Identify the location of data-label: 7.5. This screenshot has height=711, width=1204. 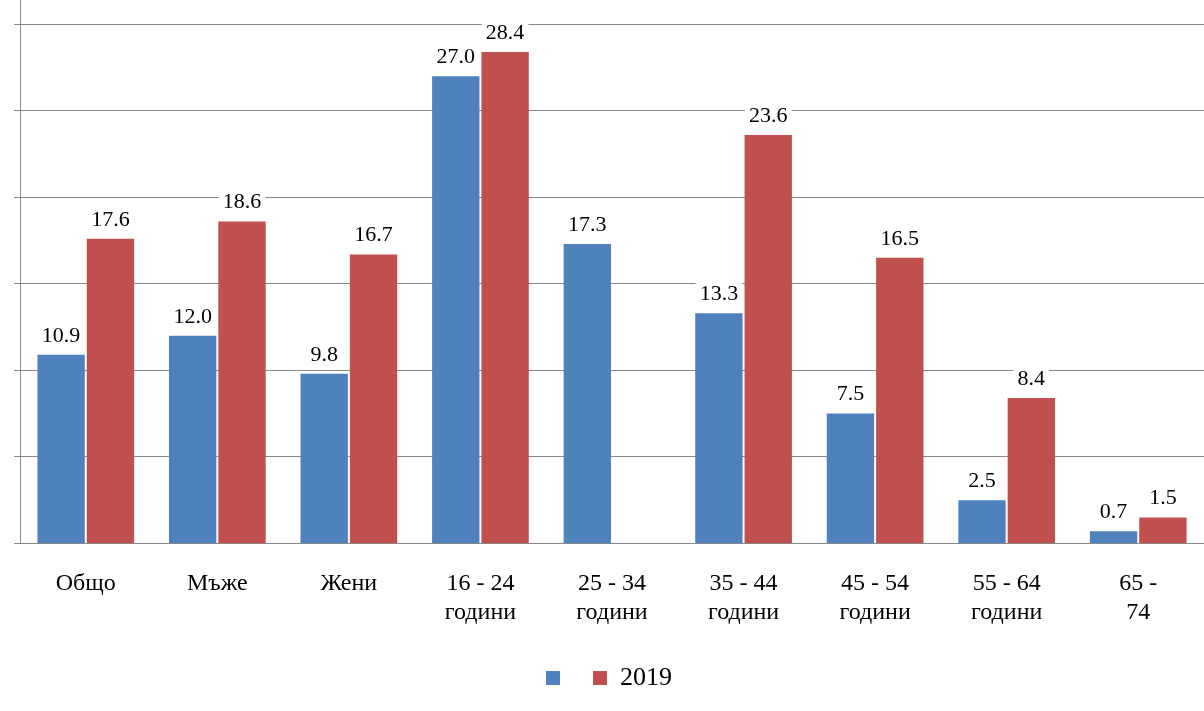
(850, 393).